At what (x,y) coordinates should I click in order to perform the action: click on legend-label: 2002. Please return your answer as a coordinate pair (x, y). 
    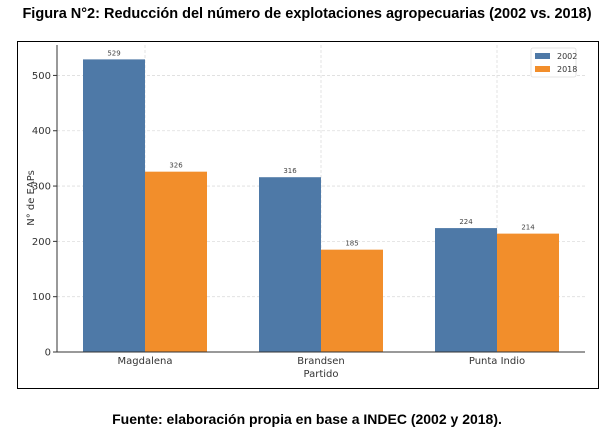
    Looking at the image, I should click on (567, 56).